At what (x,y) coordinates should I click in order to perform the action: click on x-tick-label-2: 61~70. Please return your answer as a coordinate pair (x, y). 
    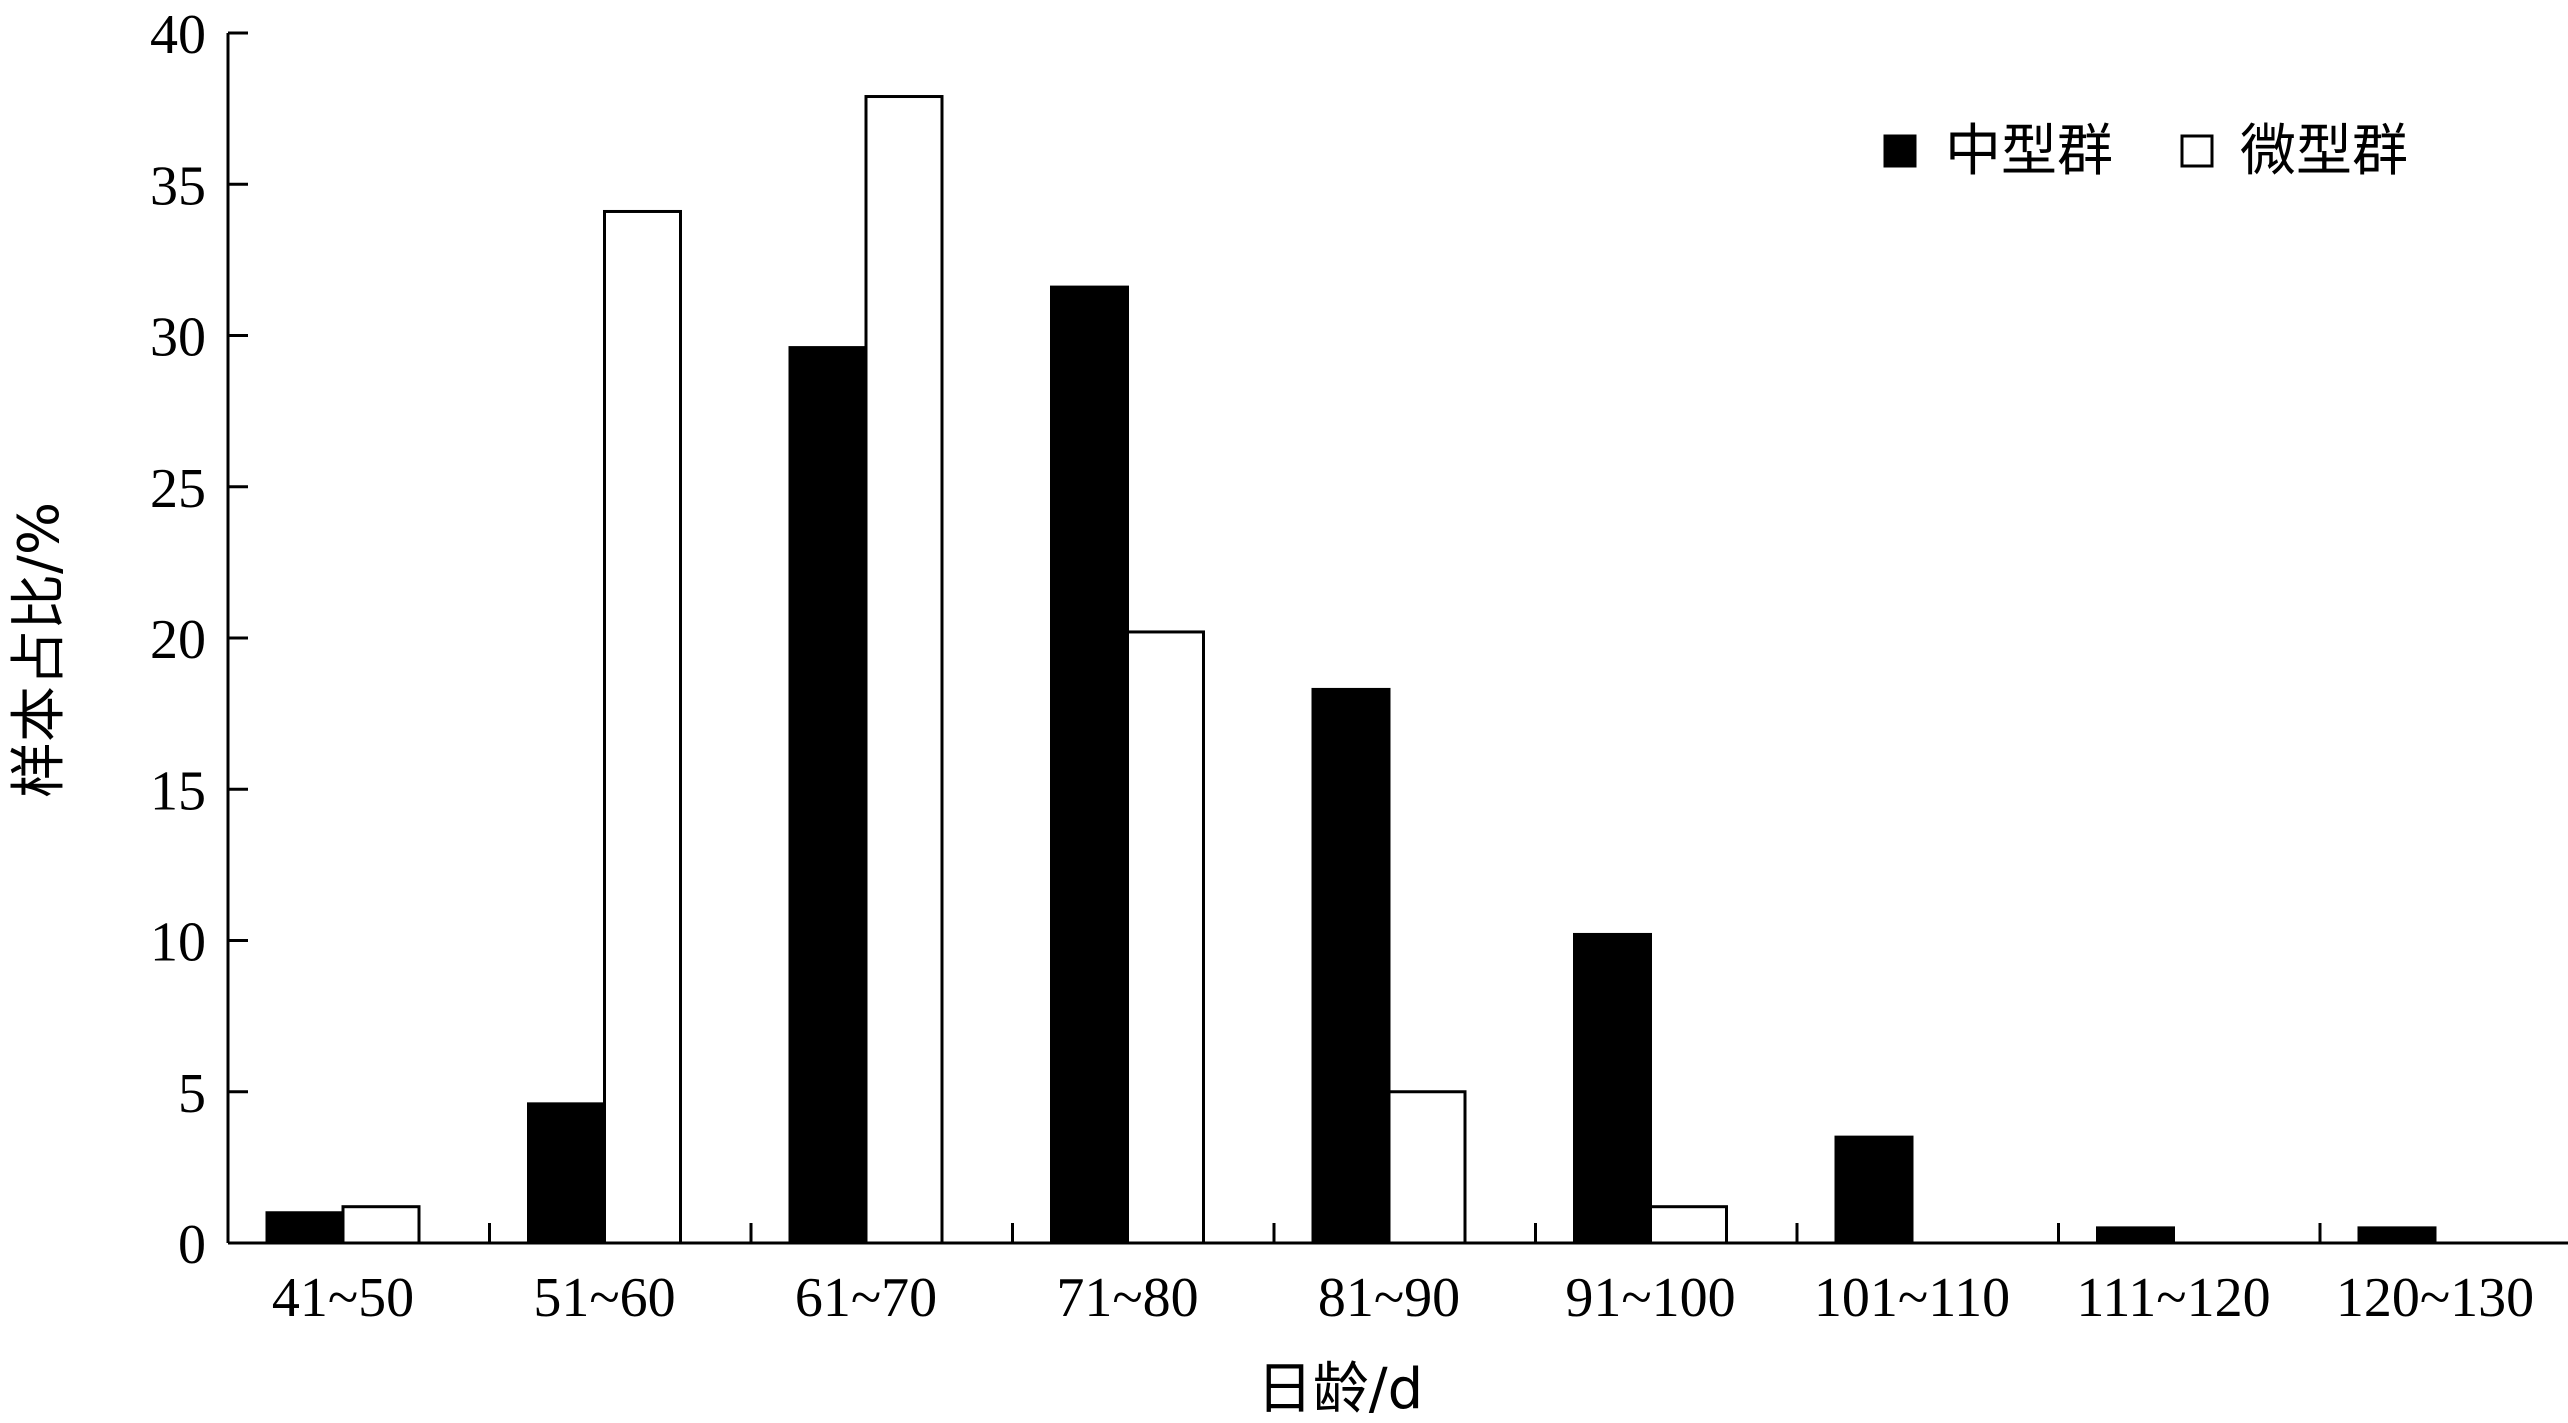
    Looking at the image, I should click on (866, 1298).